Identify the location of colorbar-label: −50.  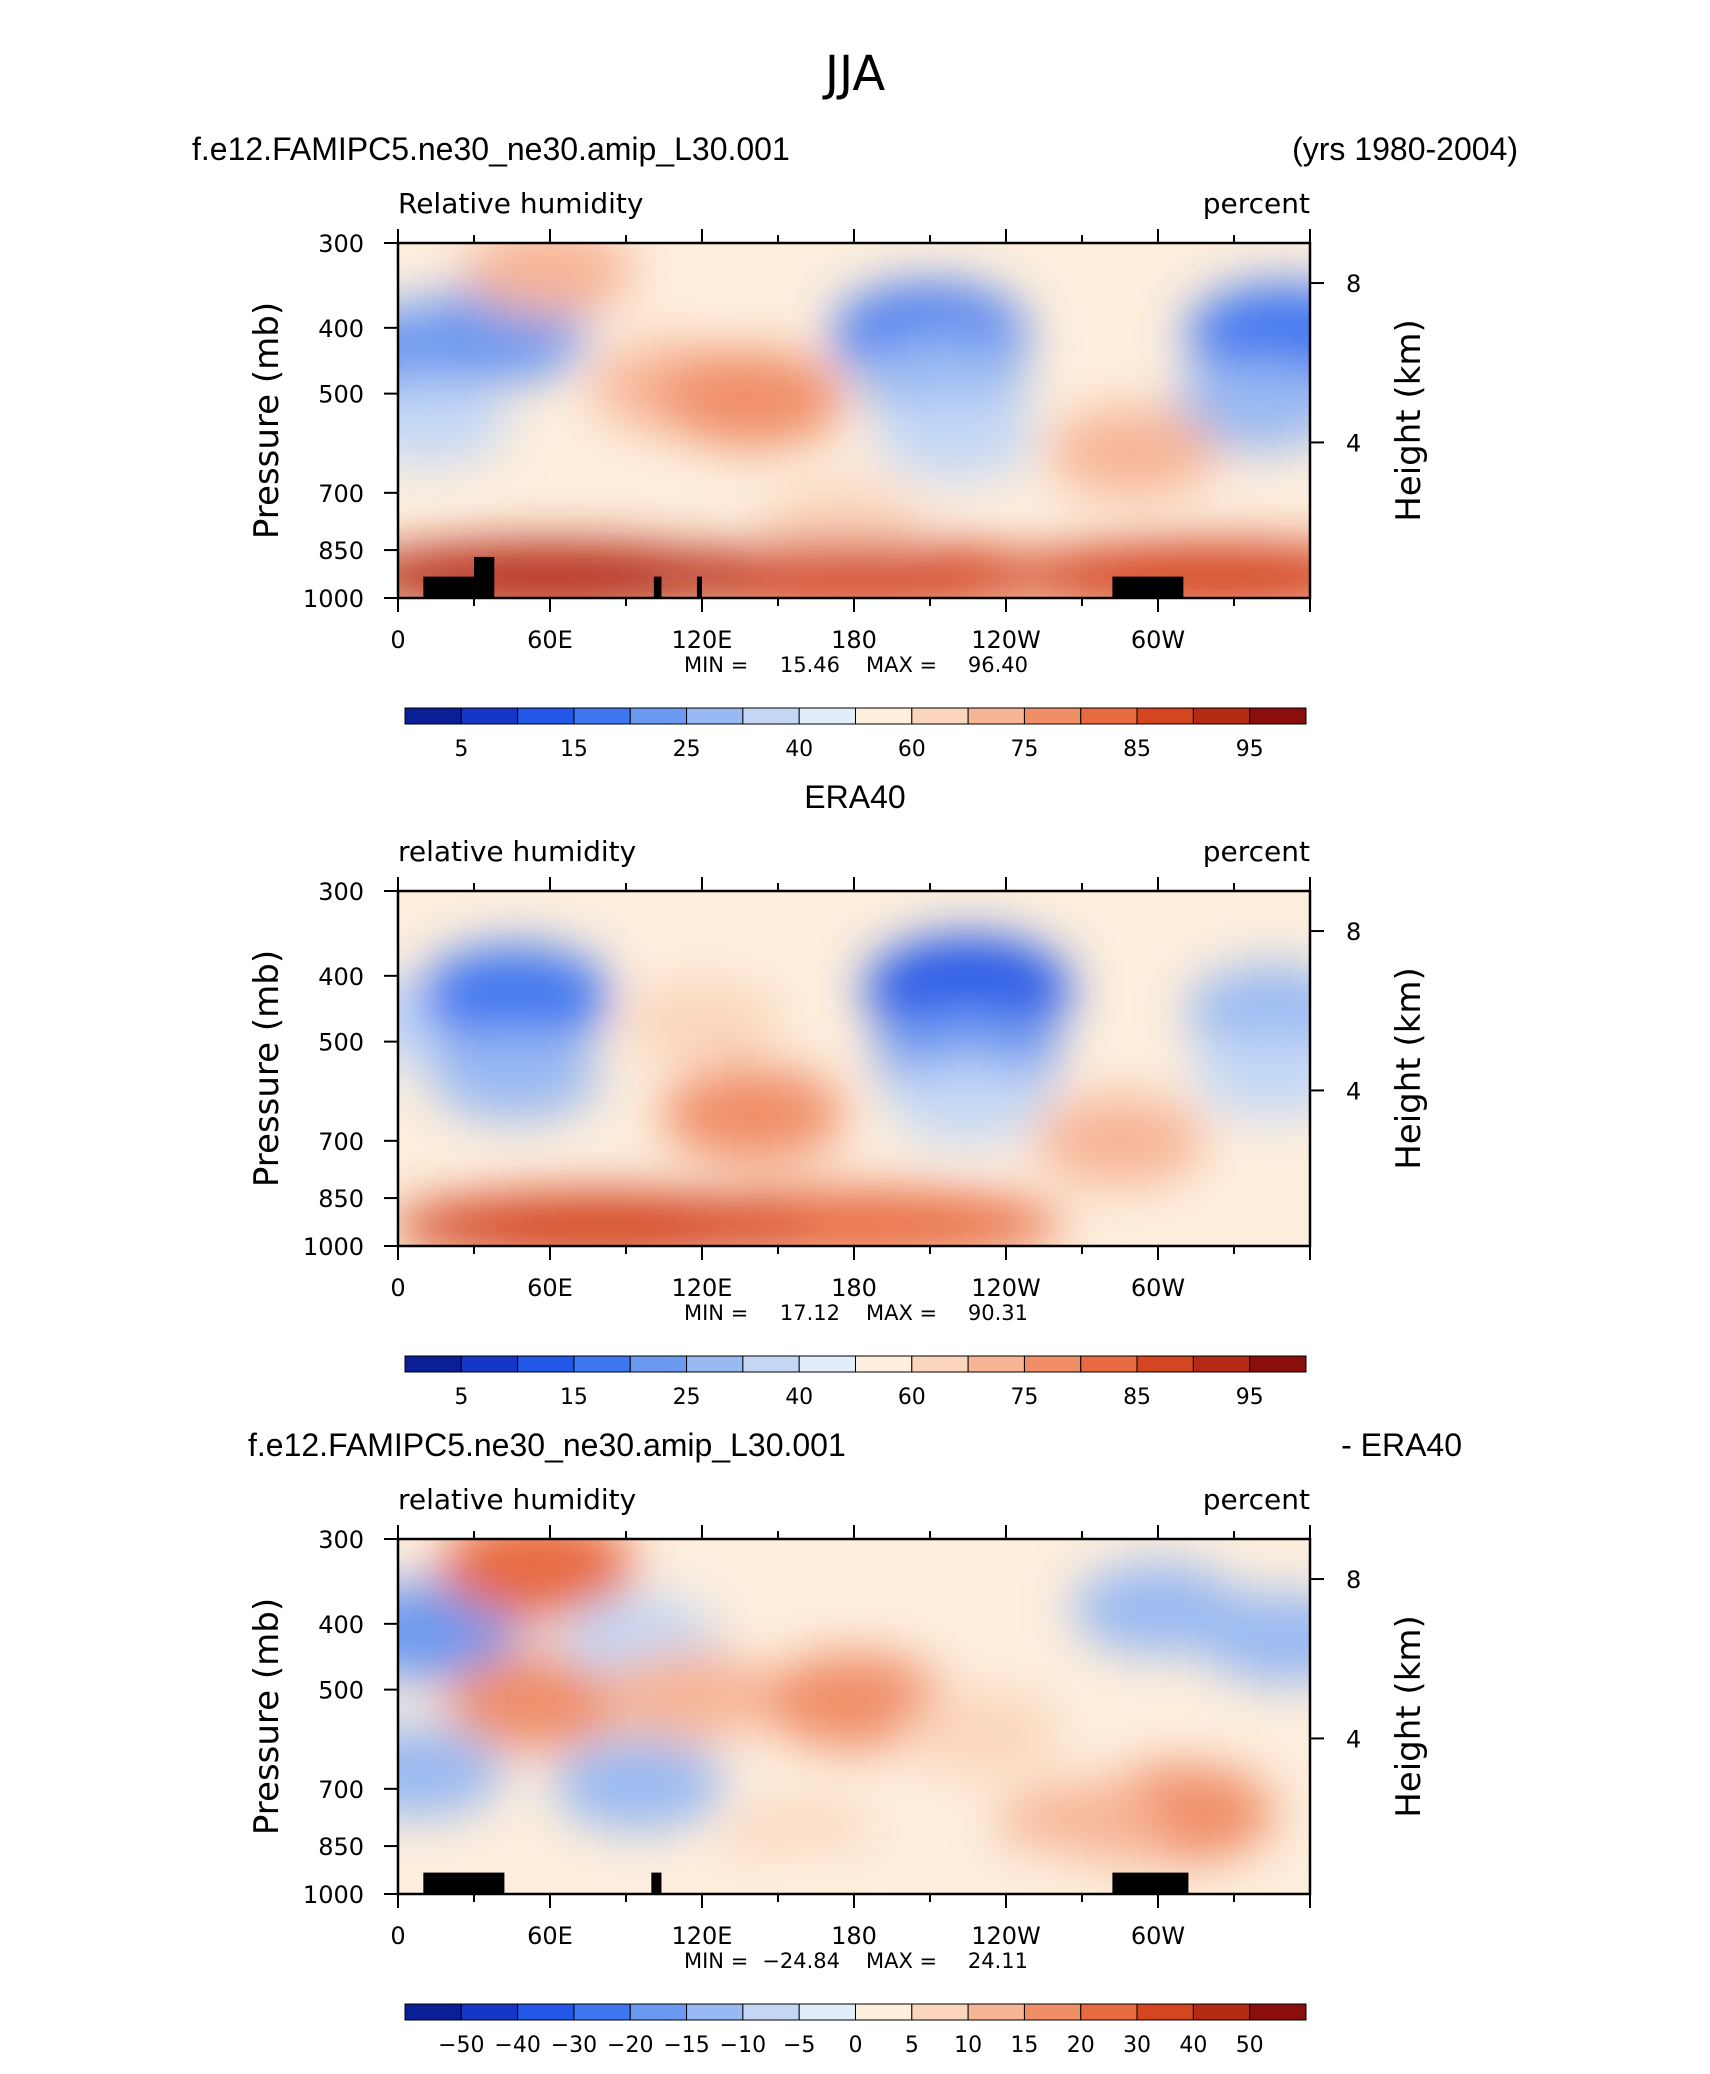
(461, 2045).